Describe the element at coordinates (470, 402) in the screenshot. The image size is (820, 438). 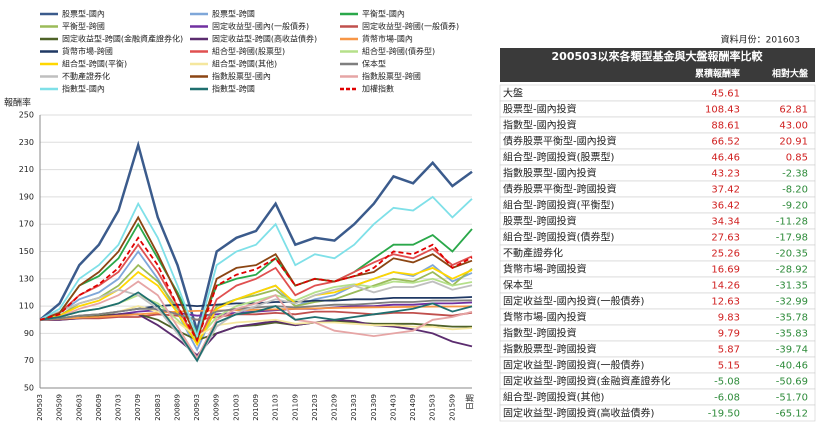
I see `x-axis-label: 日期` at that location.